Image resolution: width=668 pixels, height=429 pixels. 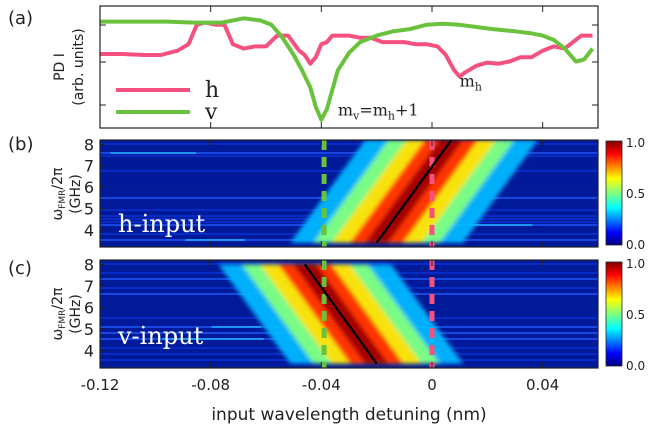 What do you see at coordinates (162, 224) in the screenshot?
I see `panel-b-label-h-input: h-input` at bounding box center [162, 224].